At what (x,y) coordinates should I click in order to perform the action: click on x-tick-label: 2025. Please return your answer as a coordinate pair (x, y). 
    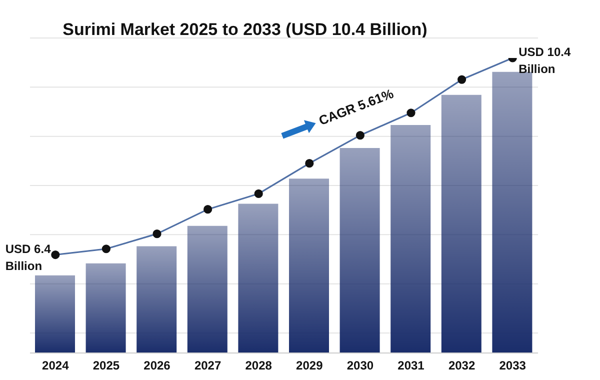
    Looking at the image, I should click on (106, 365).